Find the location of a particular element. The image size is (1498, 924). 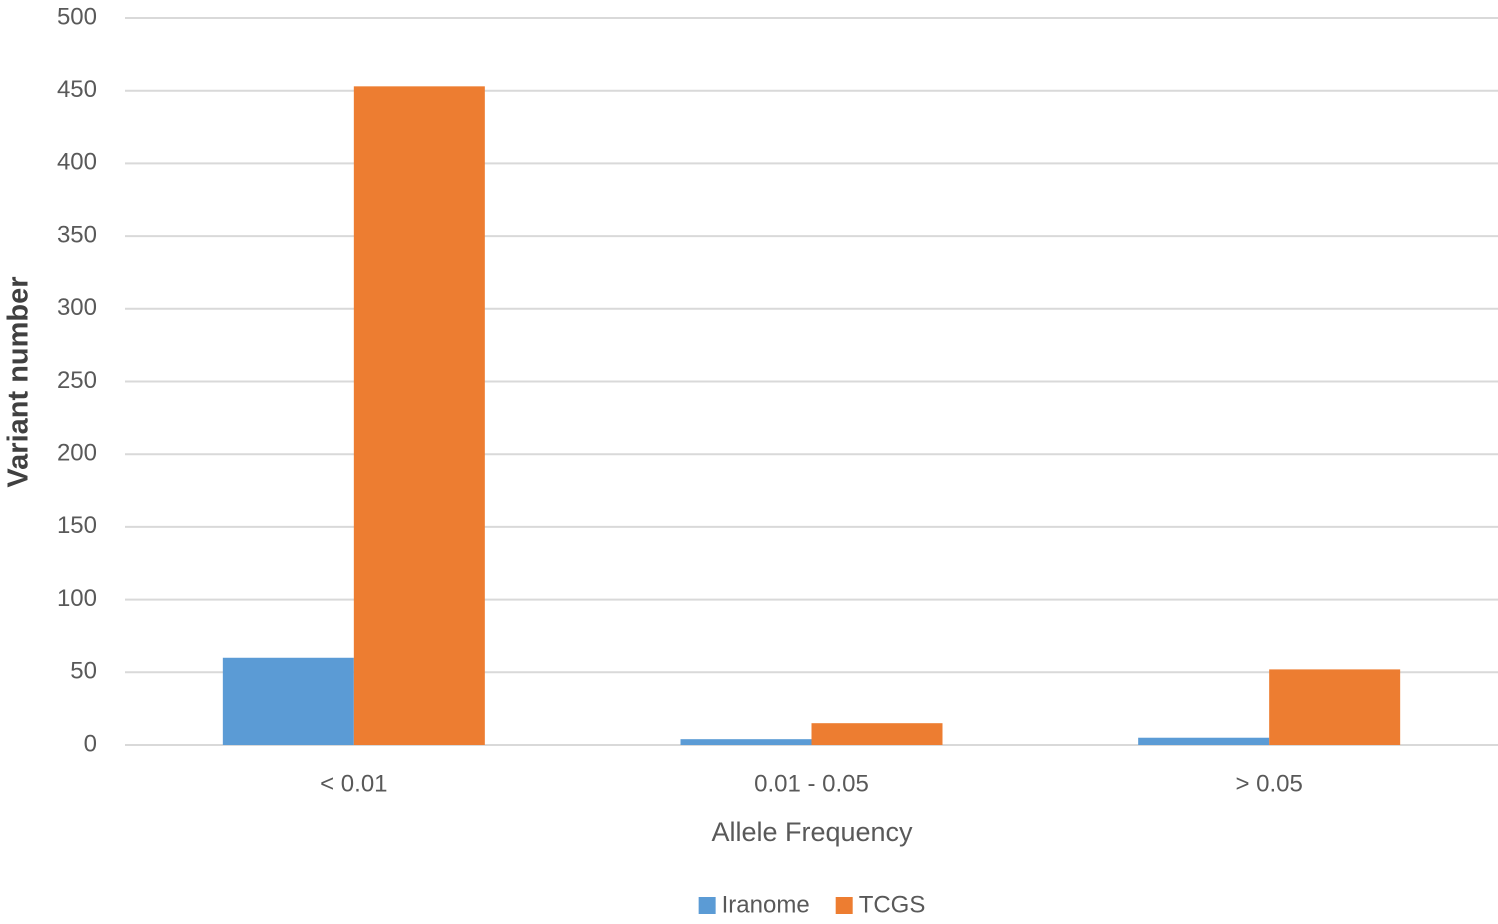

y-tick-label: 200 is located at coordinates (77, 453).